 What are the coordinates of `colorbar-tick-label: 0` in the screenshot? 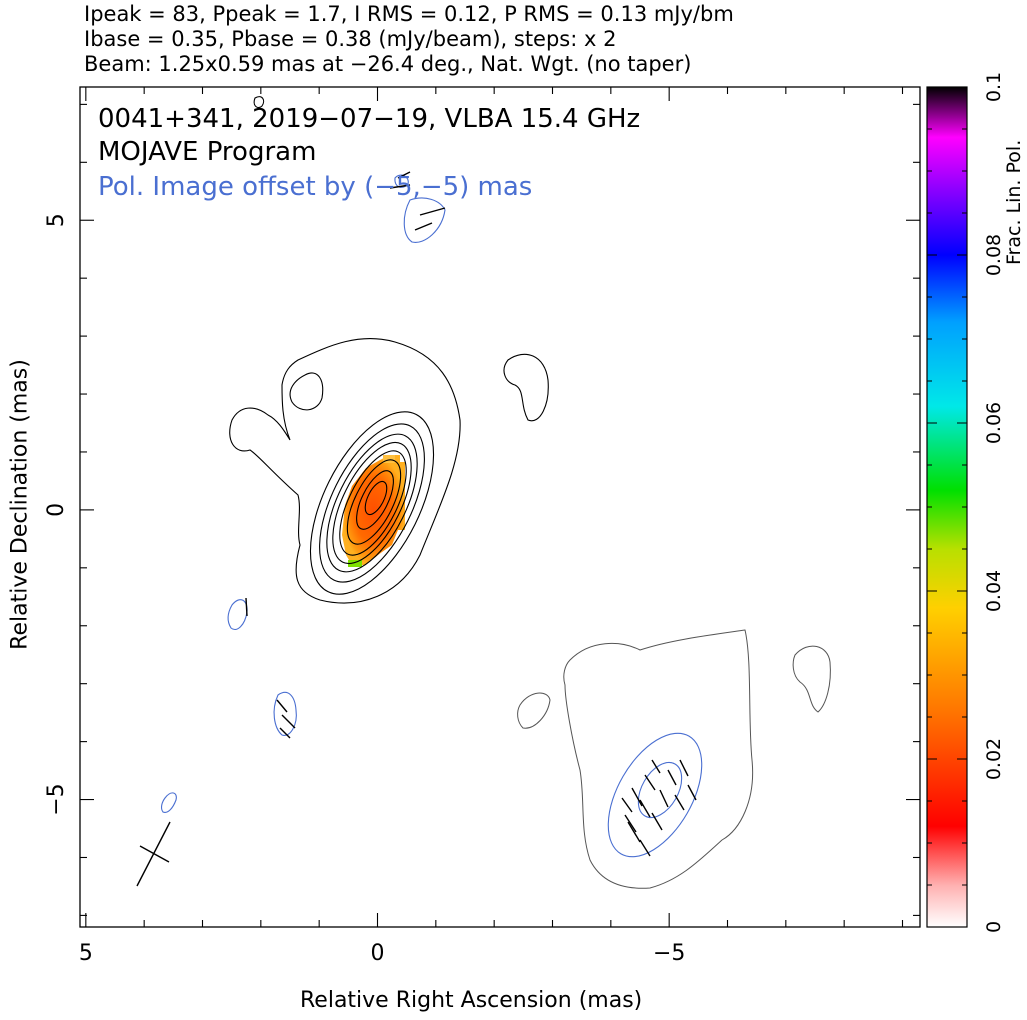 It's located at (994, 927).